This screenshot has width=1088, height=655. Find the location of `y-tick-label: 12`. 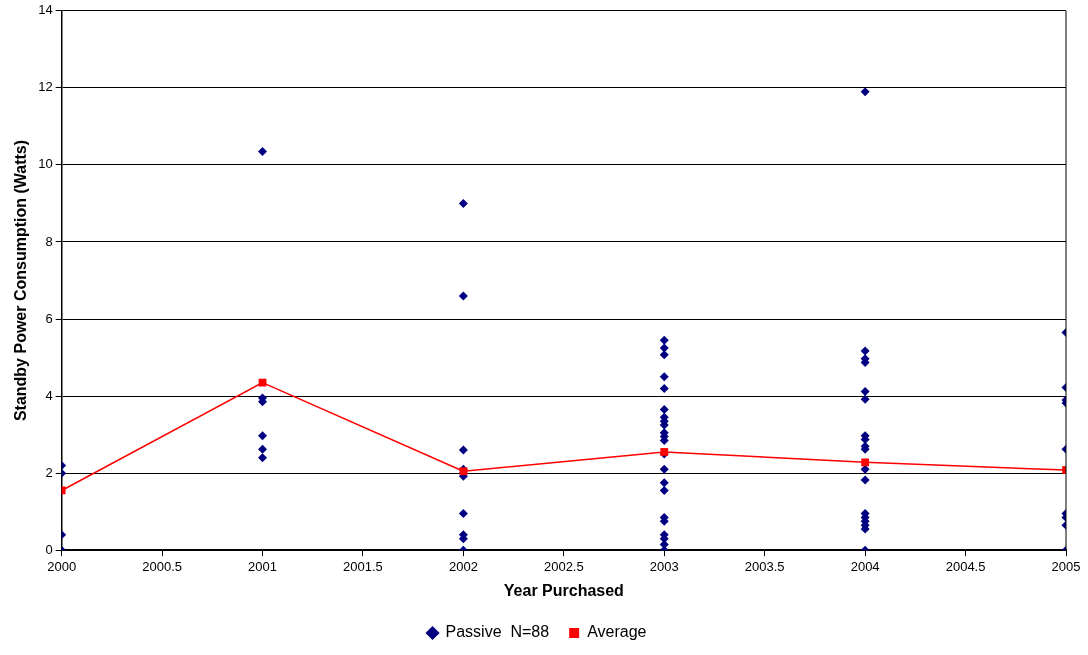

y-tick-label: 12 is located at coordinates (45, 87).